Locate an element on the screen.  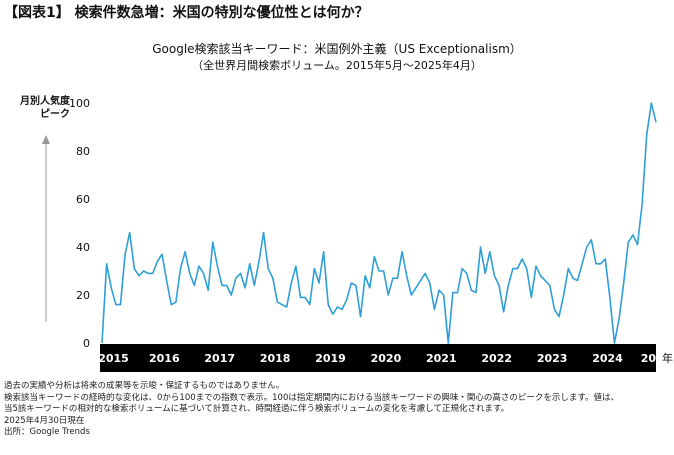
y-axis-arrowhead is located at coordinates (46, 139).